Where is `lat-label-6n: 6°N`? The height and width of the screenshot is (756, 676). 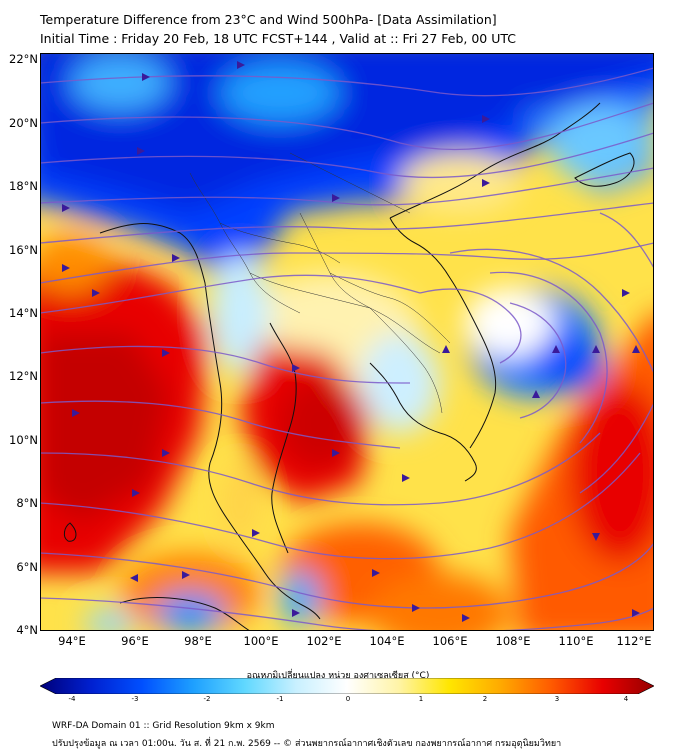 lat-label-6n: 6°N is located at coordinates (27, 567).